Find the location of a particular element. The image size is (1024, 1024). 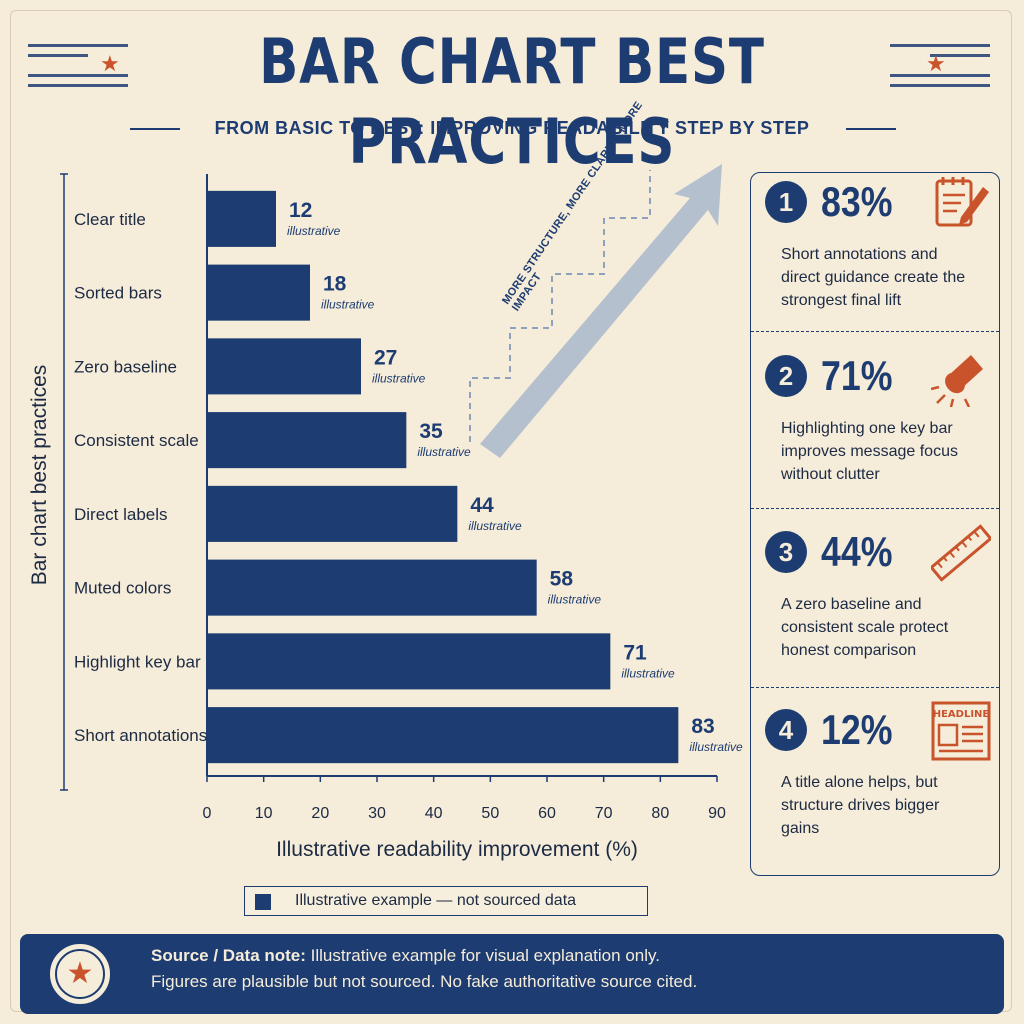

footer-label: Source / Data note: is located at coordinates (228, 955).